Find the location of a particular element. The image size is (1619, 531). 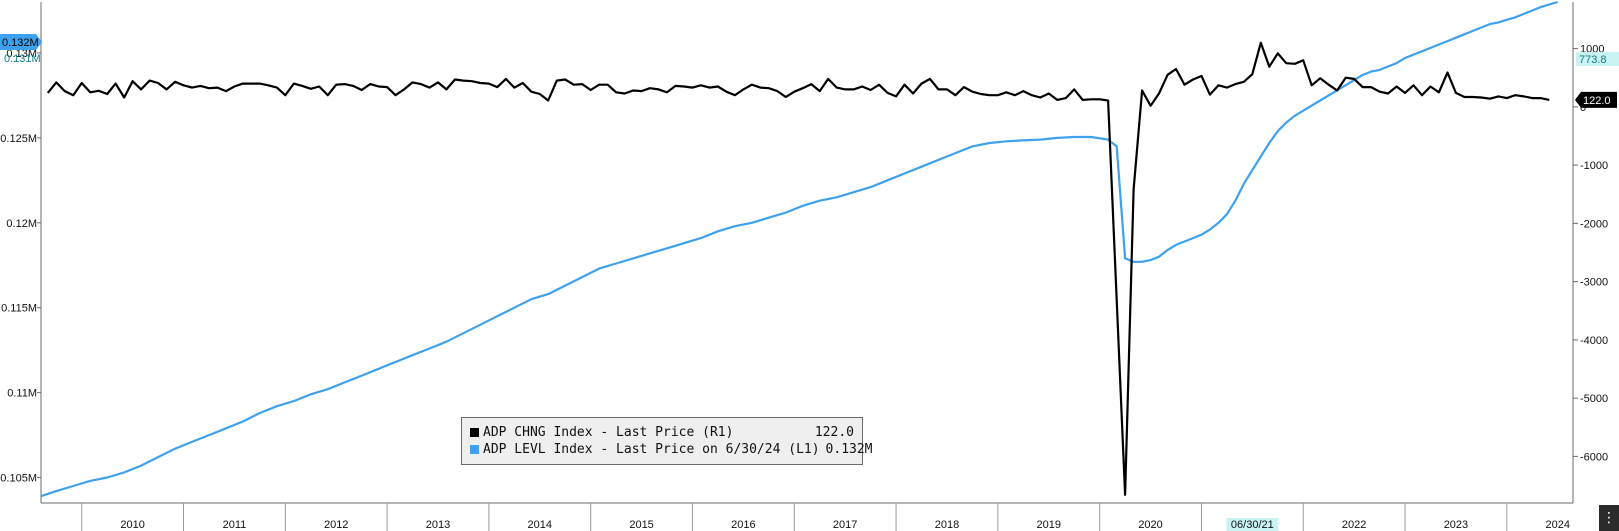

right-secondary-tag-text: 773.8 is located at coordinates (1593, 60).